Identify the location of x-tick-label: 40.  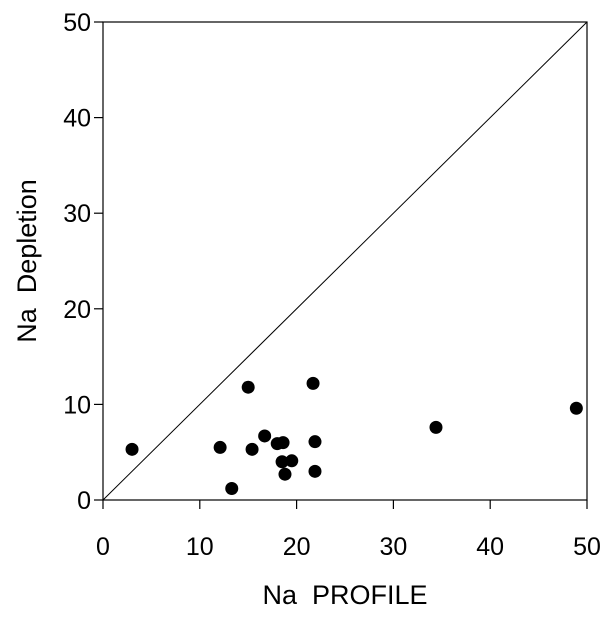
(490, 547).